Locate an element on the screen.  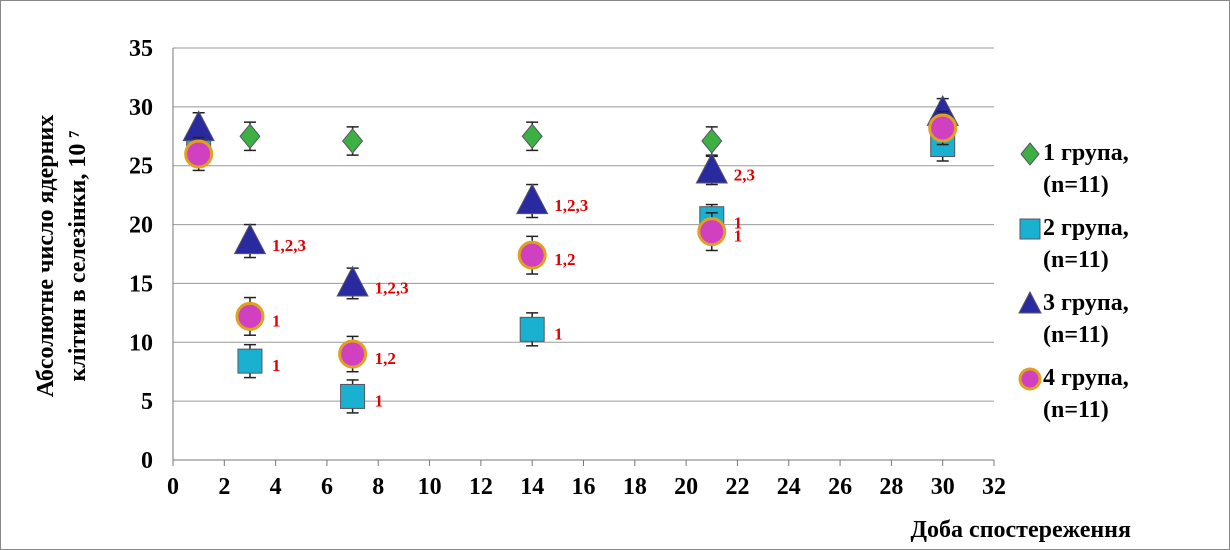
y-tick-label: 15 is located at coordinates (141, 284).